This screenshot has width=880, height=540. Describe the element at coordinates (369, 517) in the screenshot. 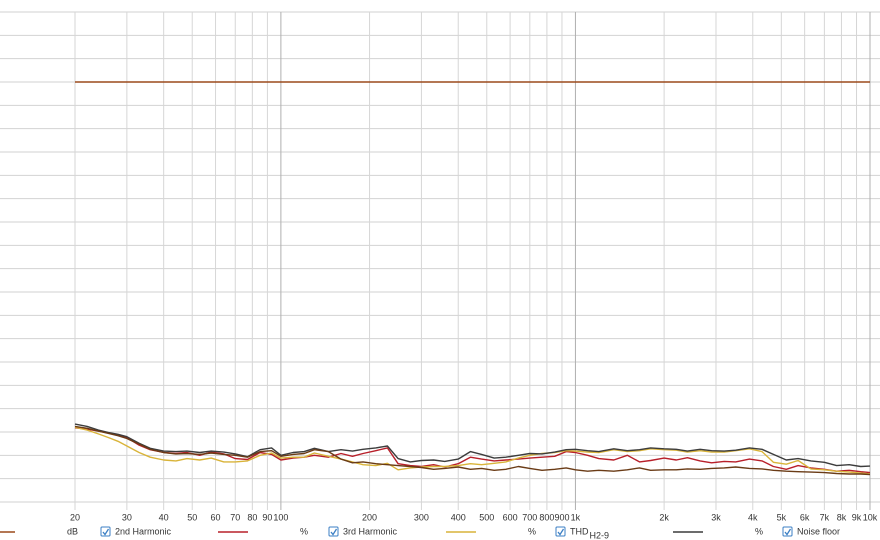

I see `x-tick-label: 200` at that location.